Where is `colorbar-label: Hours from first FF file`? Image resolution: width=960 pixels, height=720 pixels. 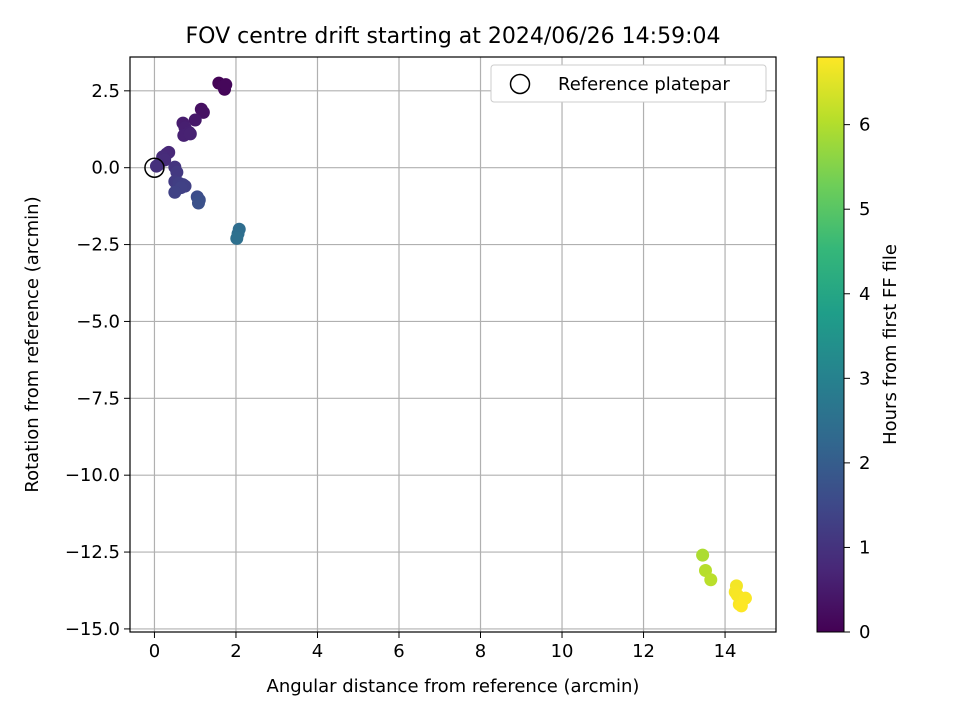
colorbar-label: Hours from first FF file is located at coordinates (890, 344).